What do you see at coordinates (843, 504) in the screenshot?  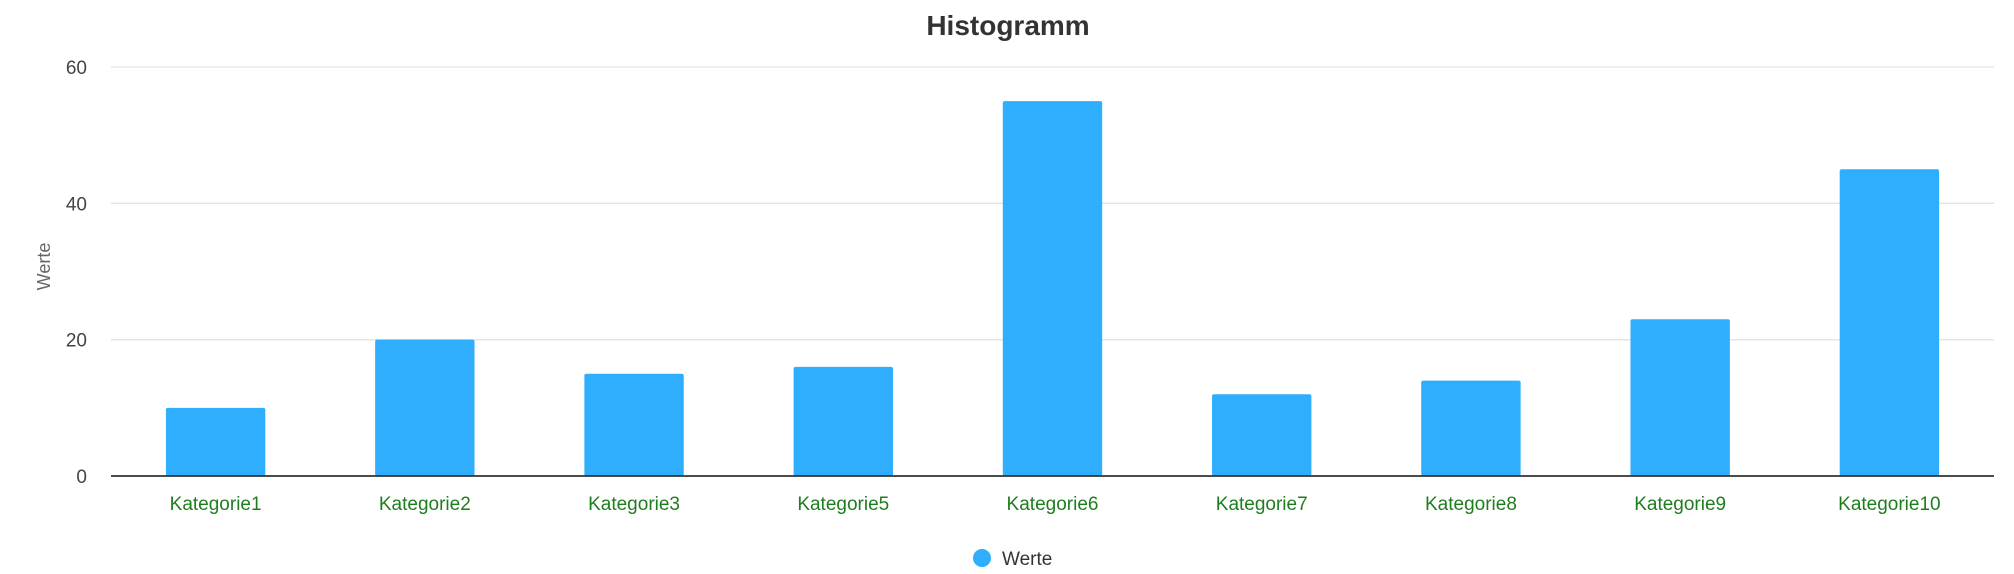 I see `x-tick-label: Kategorie5` at bounding box center [843, 504].